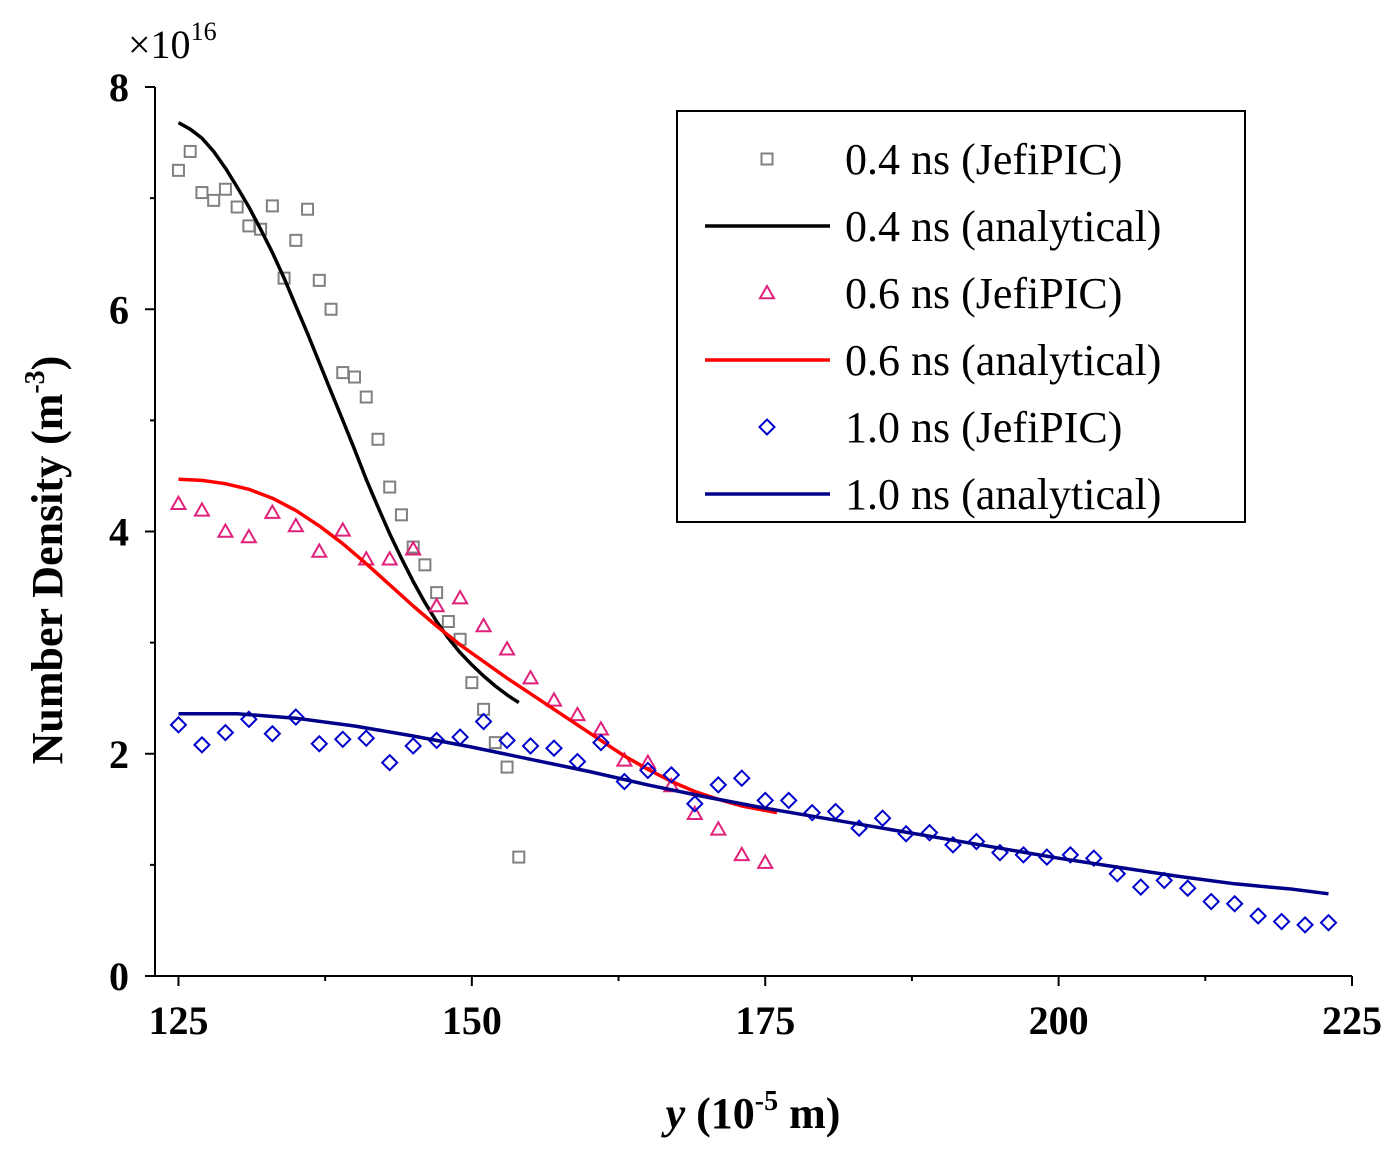  I want to click on x-tick-label: 175, so click(765, 1020).